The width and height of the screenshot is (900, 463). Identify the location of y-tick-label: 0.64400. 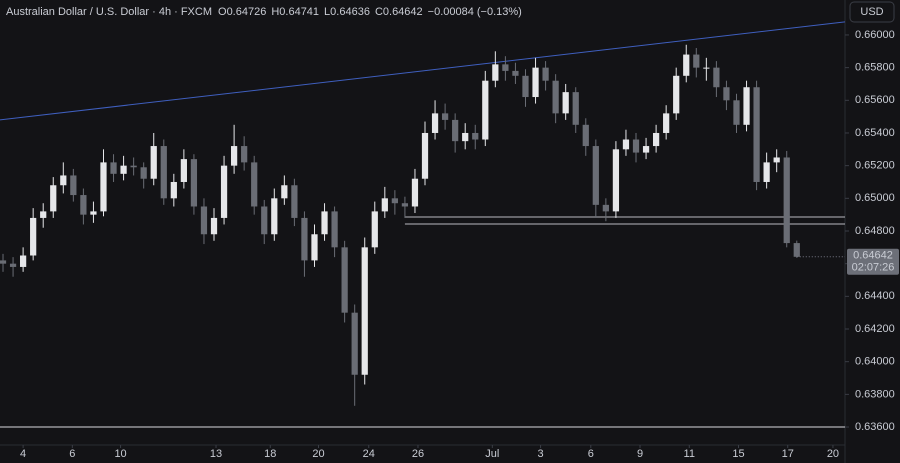
(875, 296).